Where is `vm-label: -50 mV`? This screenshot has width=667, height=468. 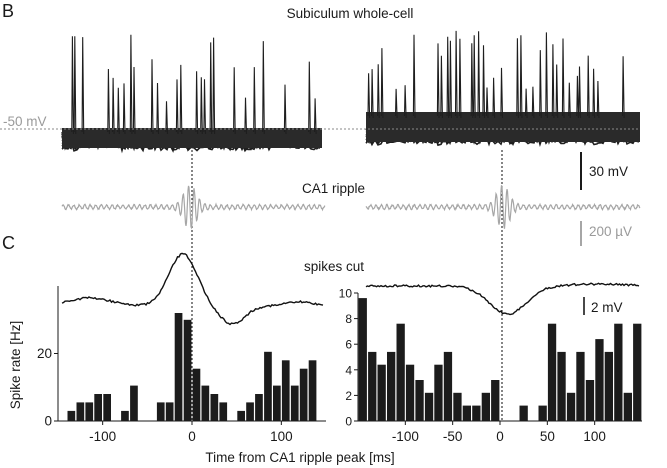
vm-label: -50 mV is located at coordinates (25, 121).